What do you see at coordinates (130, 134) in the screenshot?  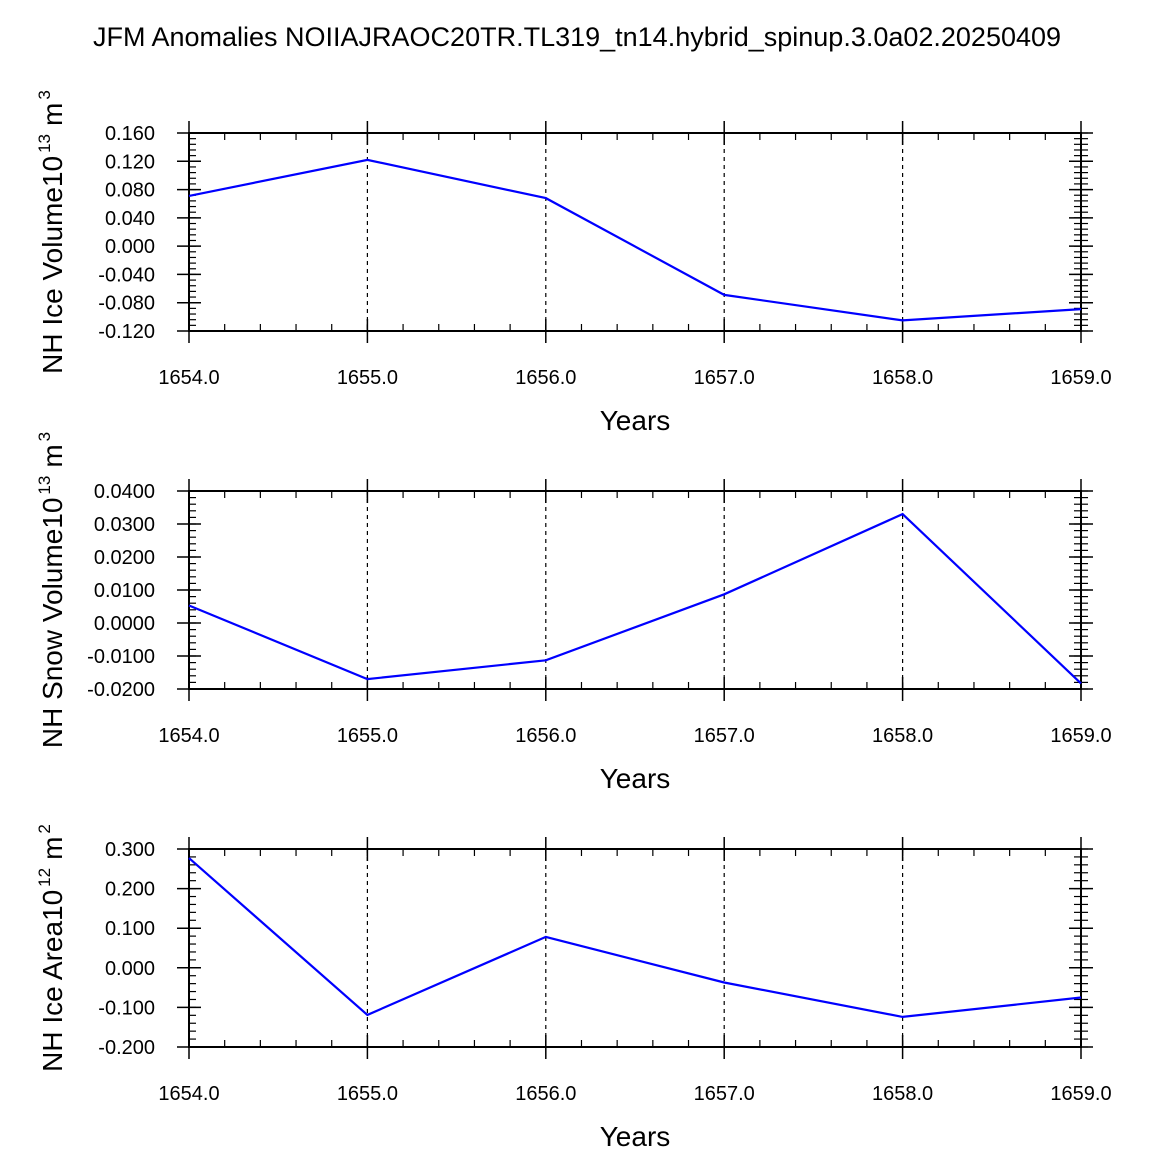 I see `y-tick-label: 0.160` at bounding box center [130, 134].